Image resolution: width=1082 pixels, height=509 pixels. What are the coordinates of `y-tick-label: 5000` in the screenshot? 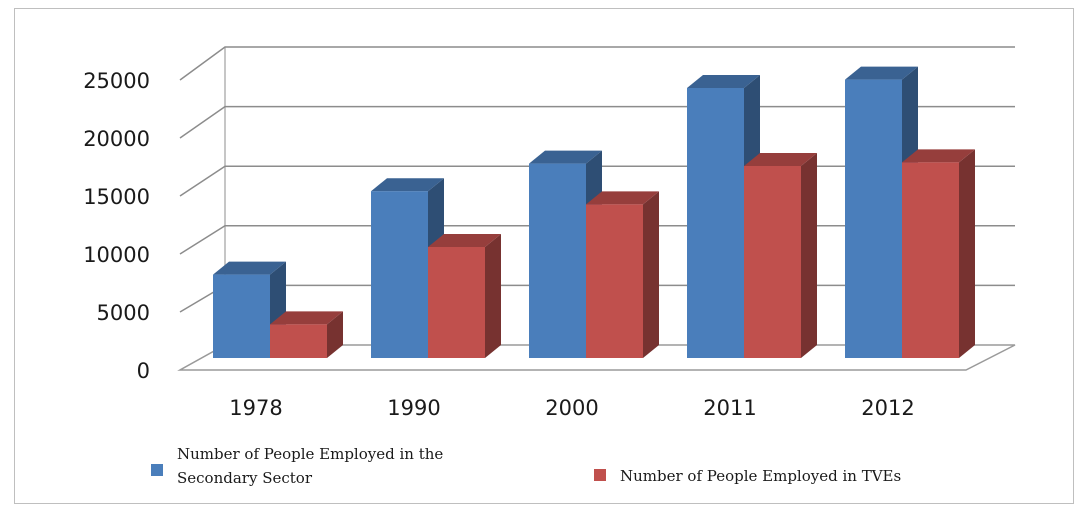 It's located at (123, 313).